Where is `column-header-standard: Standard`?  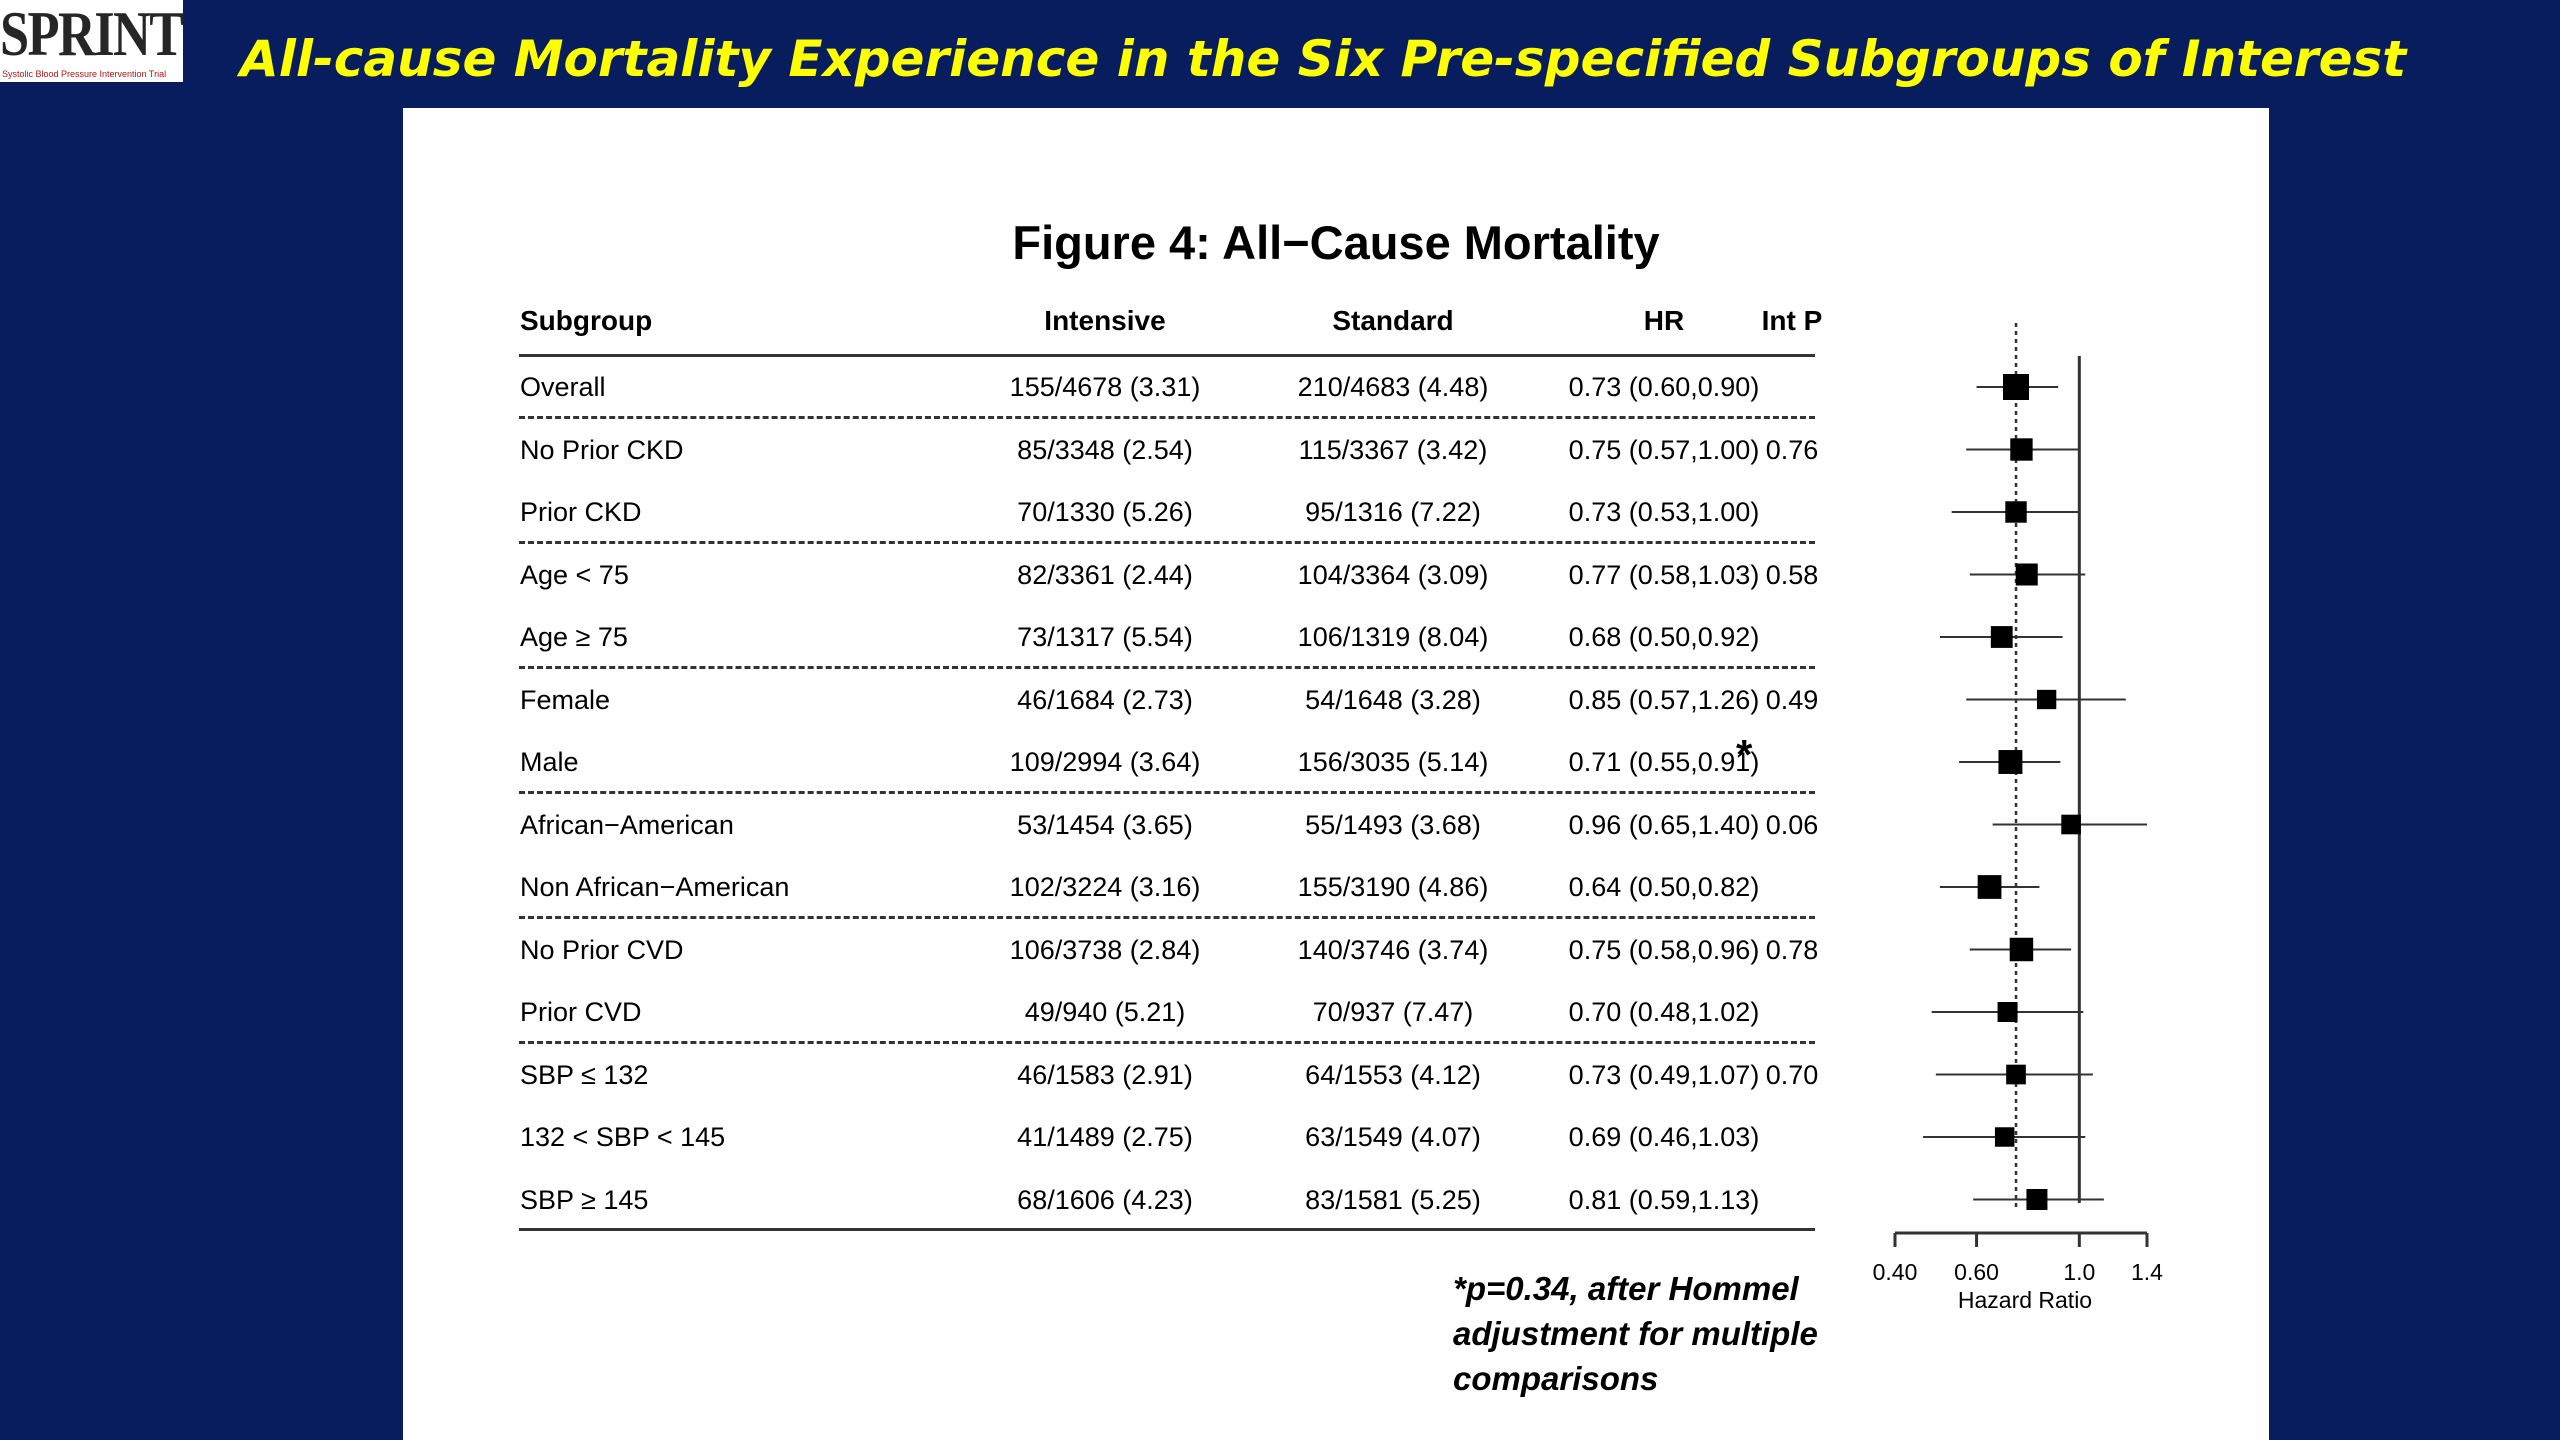
column-header-standard: Standard is located at coordinates (1393, 320).